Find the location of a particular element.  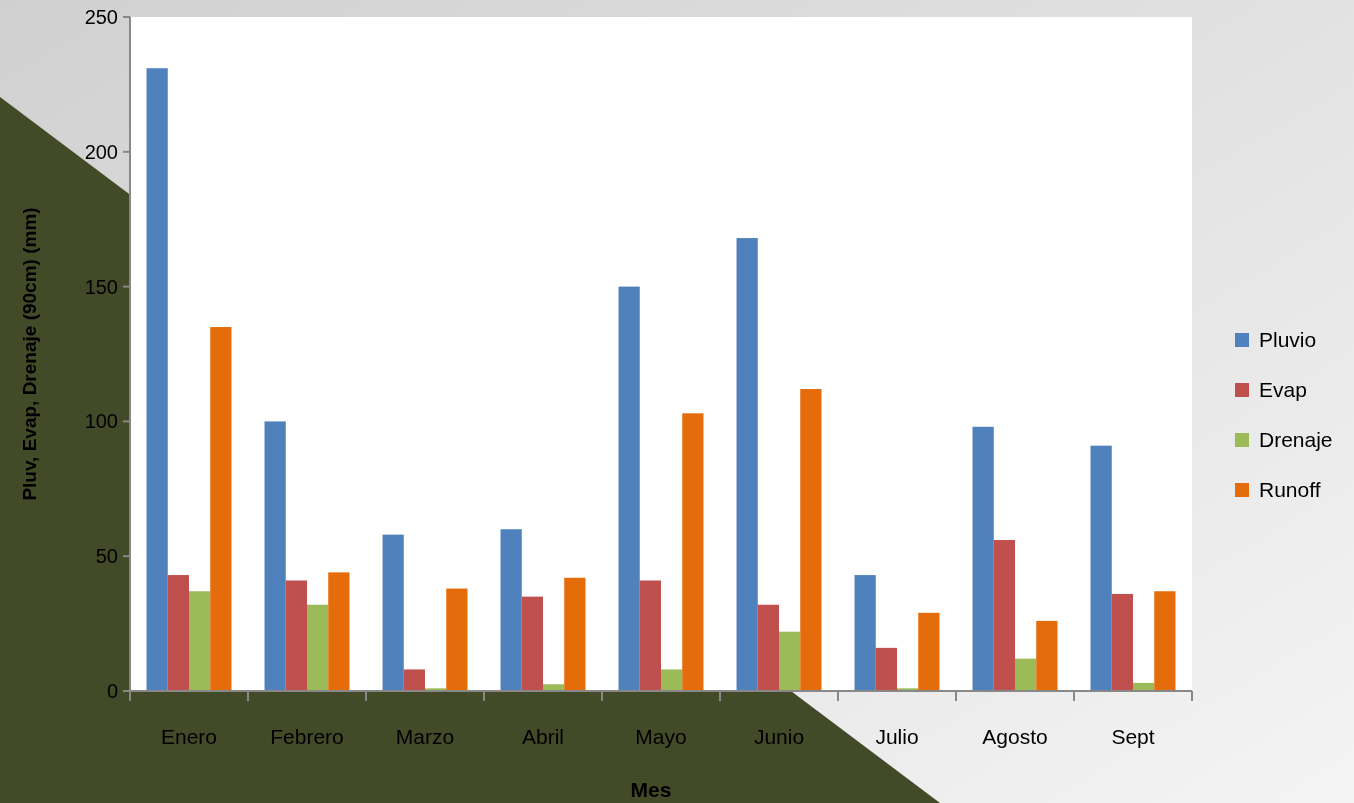

x-tick-label: Sept is located at coordinates (1133, 736).